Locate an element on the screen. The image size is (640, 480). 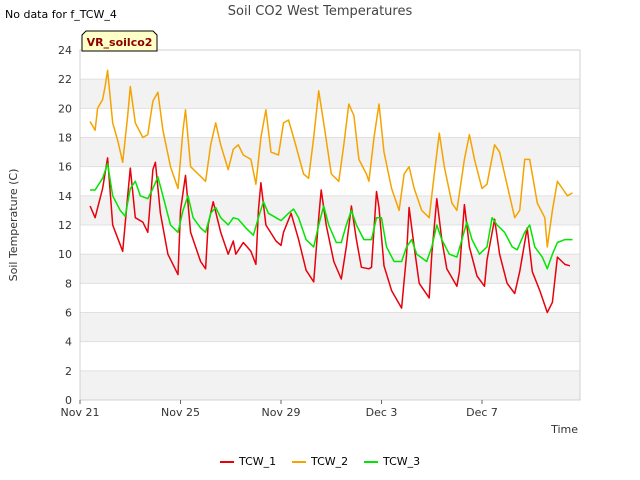
y-tick-label: 14 is located at coordinates (65, 196).